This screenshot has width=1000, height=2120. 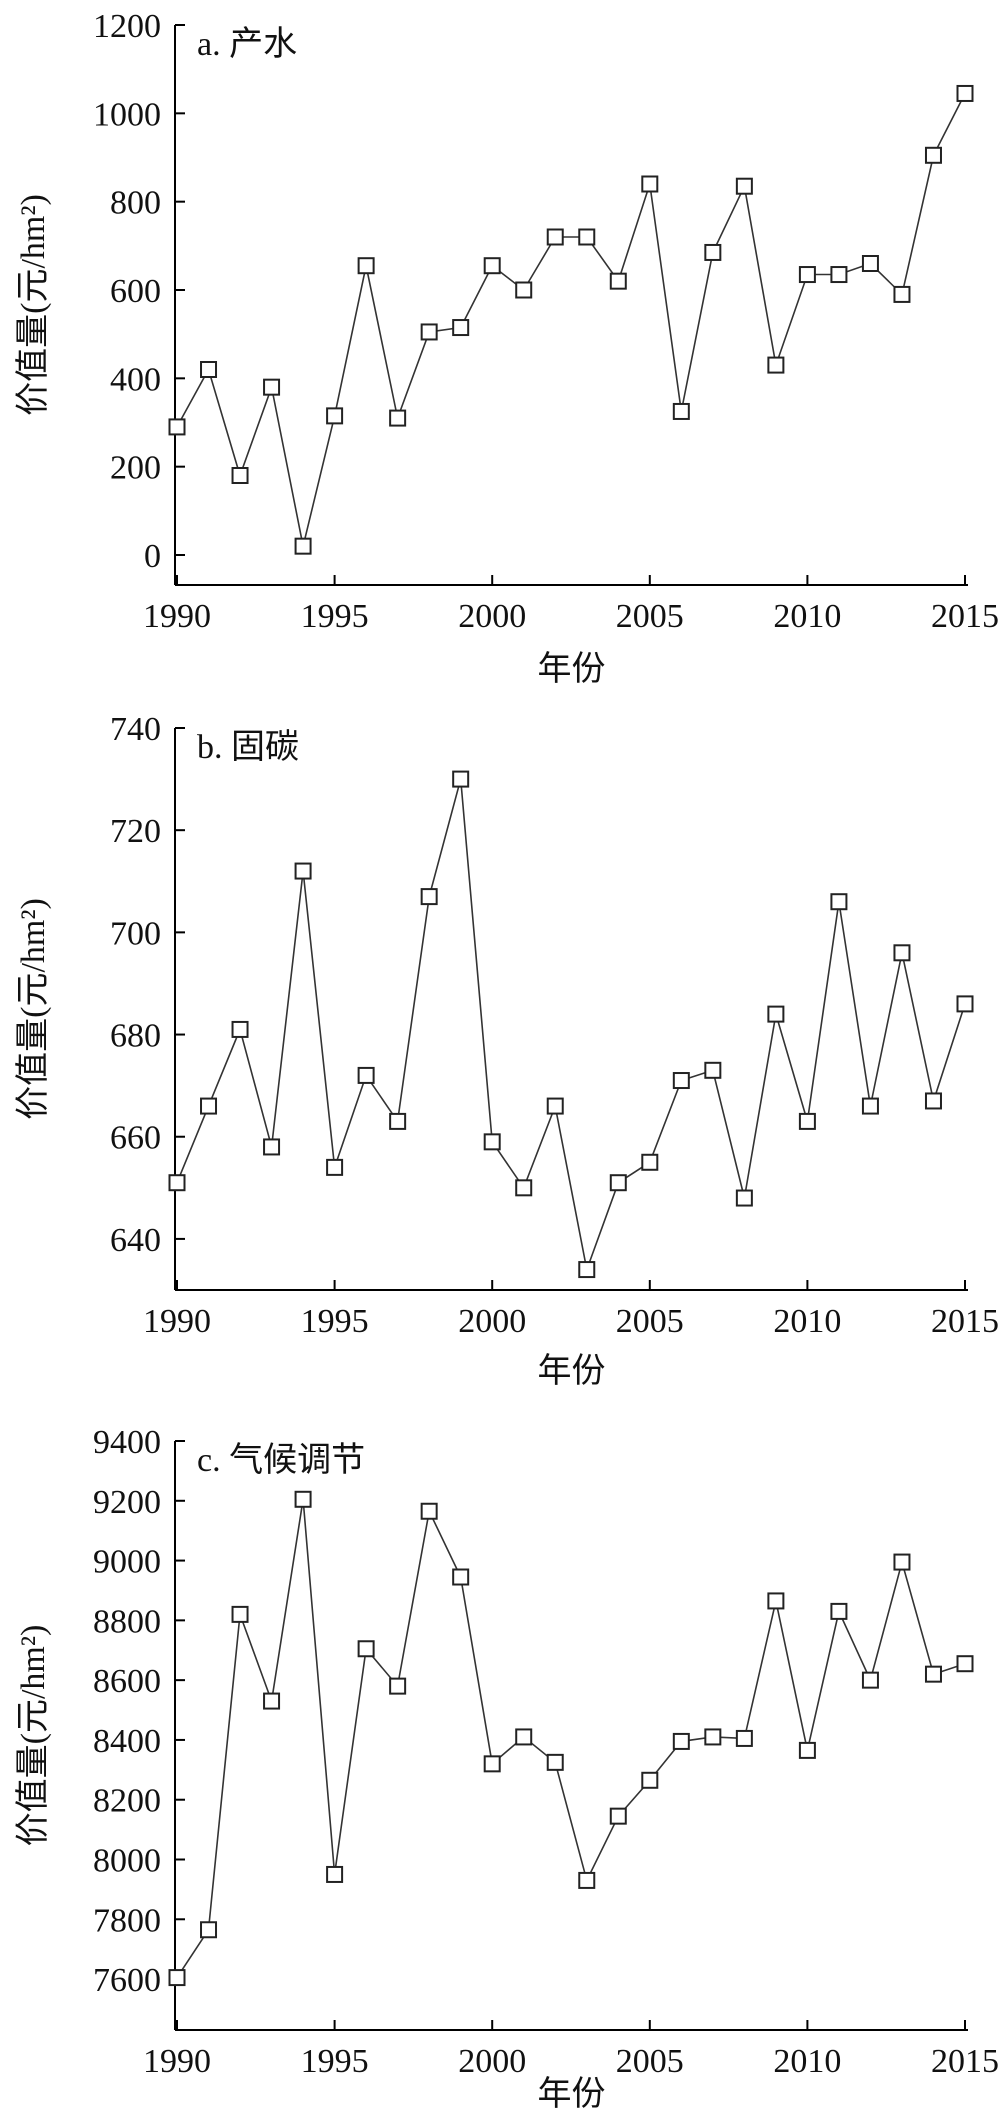 What do you see at coordinates (127, 1621) in the screenshot?
I see `y-tick-label: 8800` at bounding box center [127, 1621].